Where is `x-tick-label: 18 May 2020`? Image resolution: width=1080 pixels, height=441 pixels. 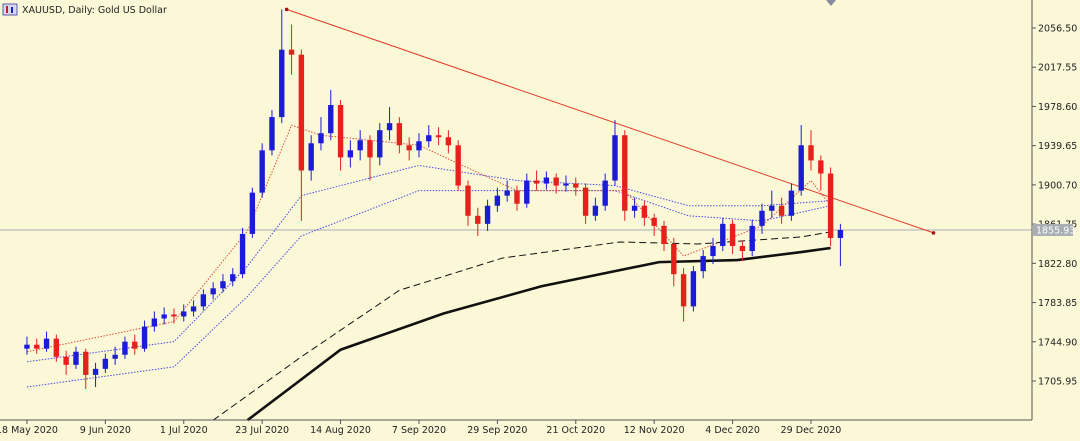 x-tick-label: 18 May 2020 is located at coordinates (29, 430).